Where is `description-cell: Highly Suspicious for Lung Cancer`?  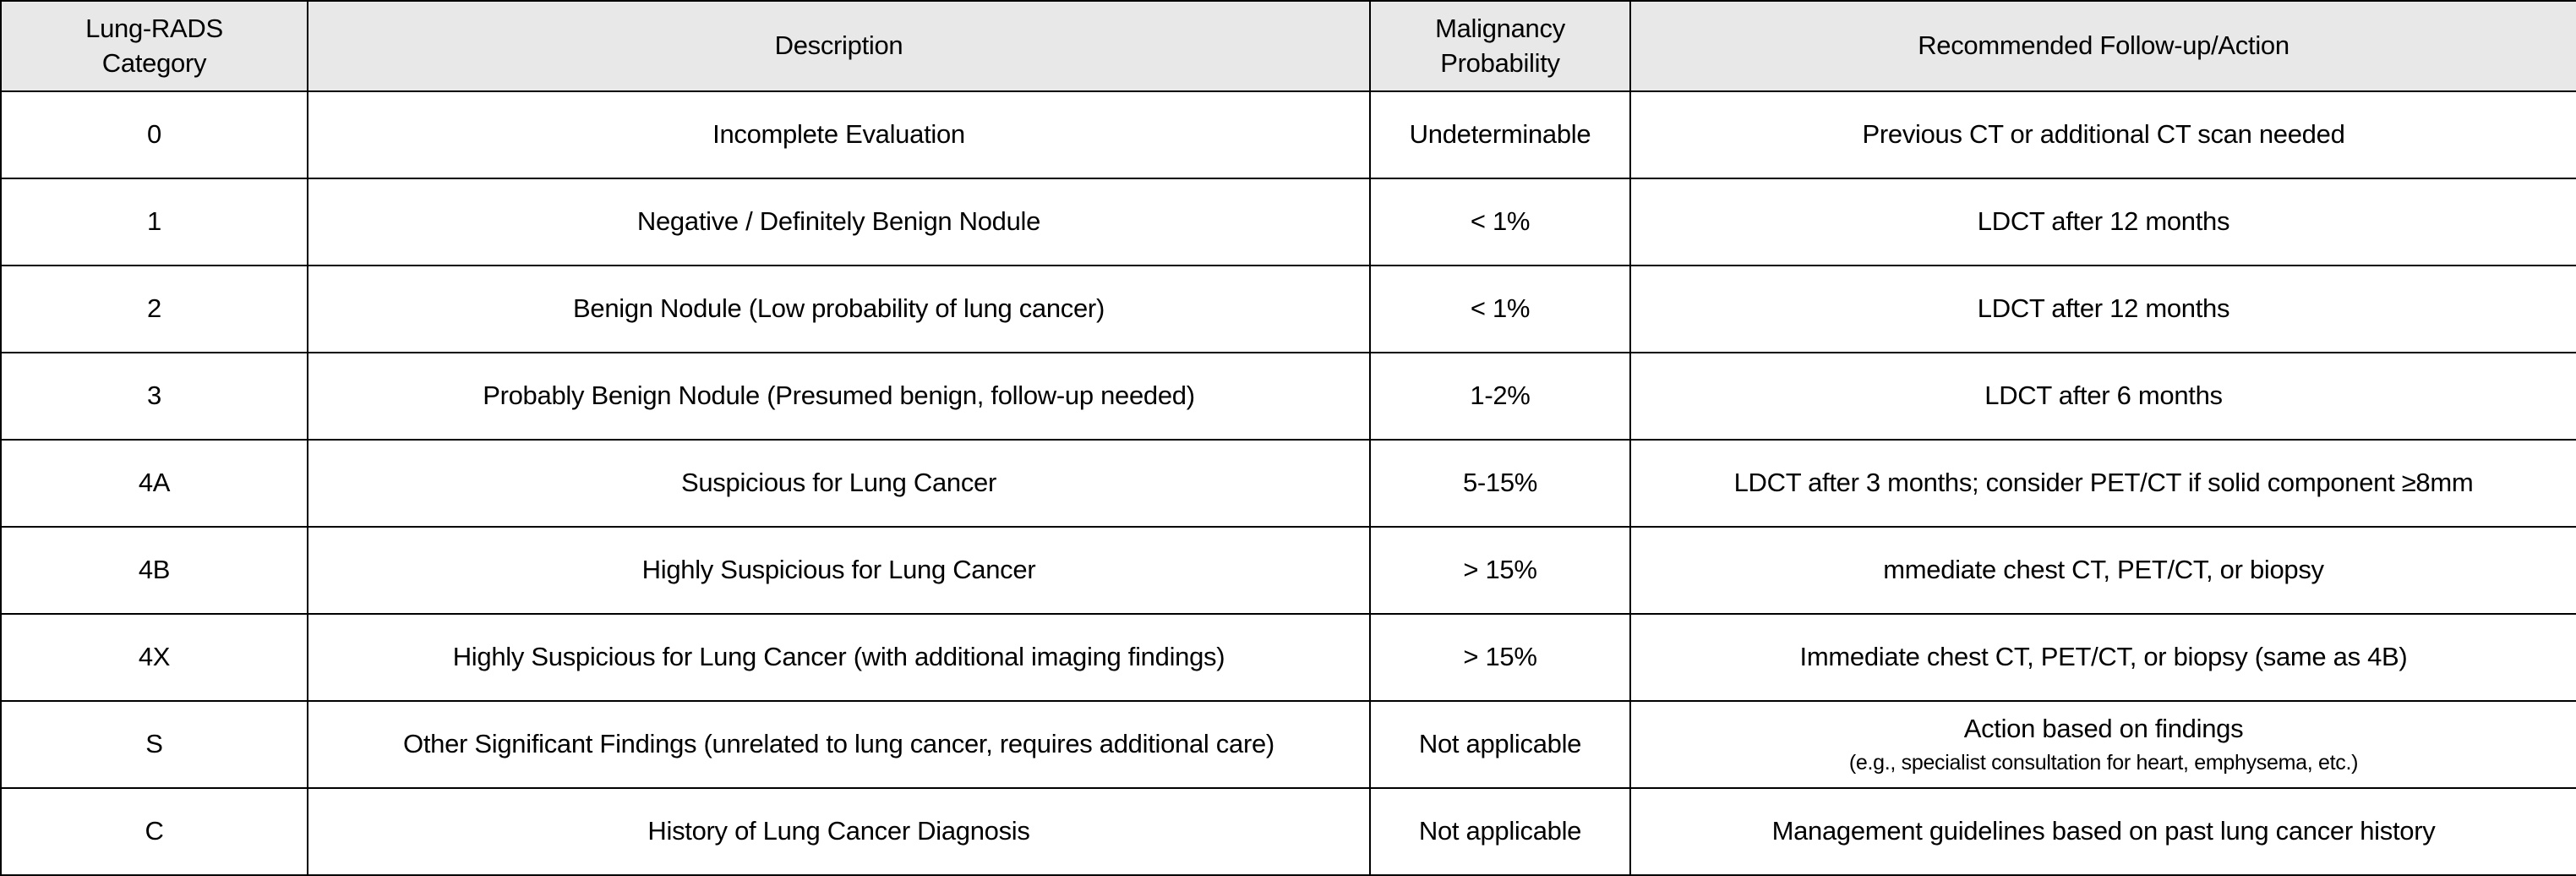 description-cell: Highly Suspicious for Lung Cancer is located at coordinates (839, 570).